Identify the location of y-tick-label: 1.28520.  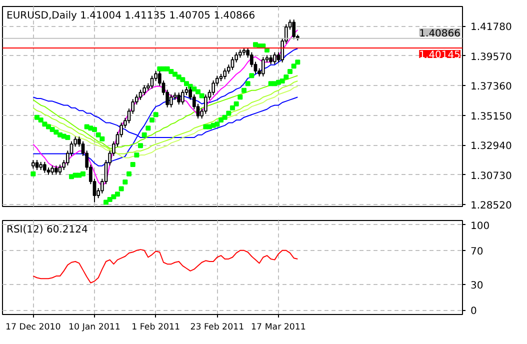
(491, 206).